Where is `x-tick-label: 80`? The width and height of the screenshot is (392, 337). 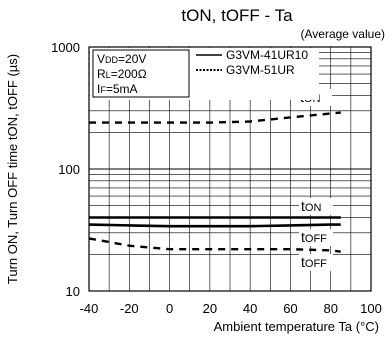 x-tick-label: 80 is located at coordinates (330, 308).